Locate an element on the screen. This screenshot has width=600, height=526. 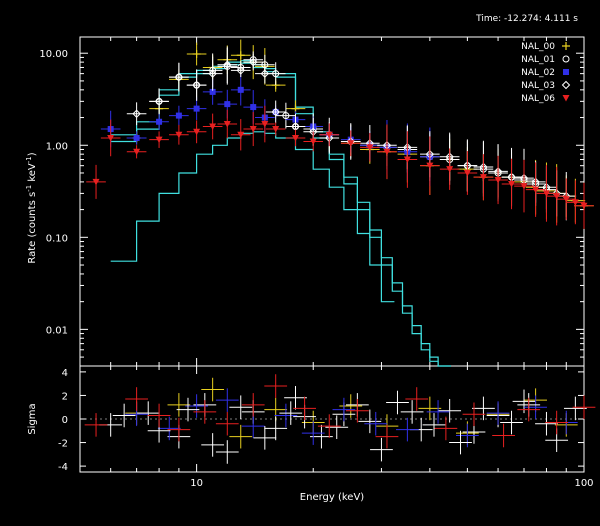
x-tick-label: 100 is located at coordinates (583, 483).